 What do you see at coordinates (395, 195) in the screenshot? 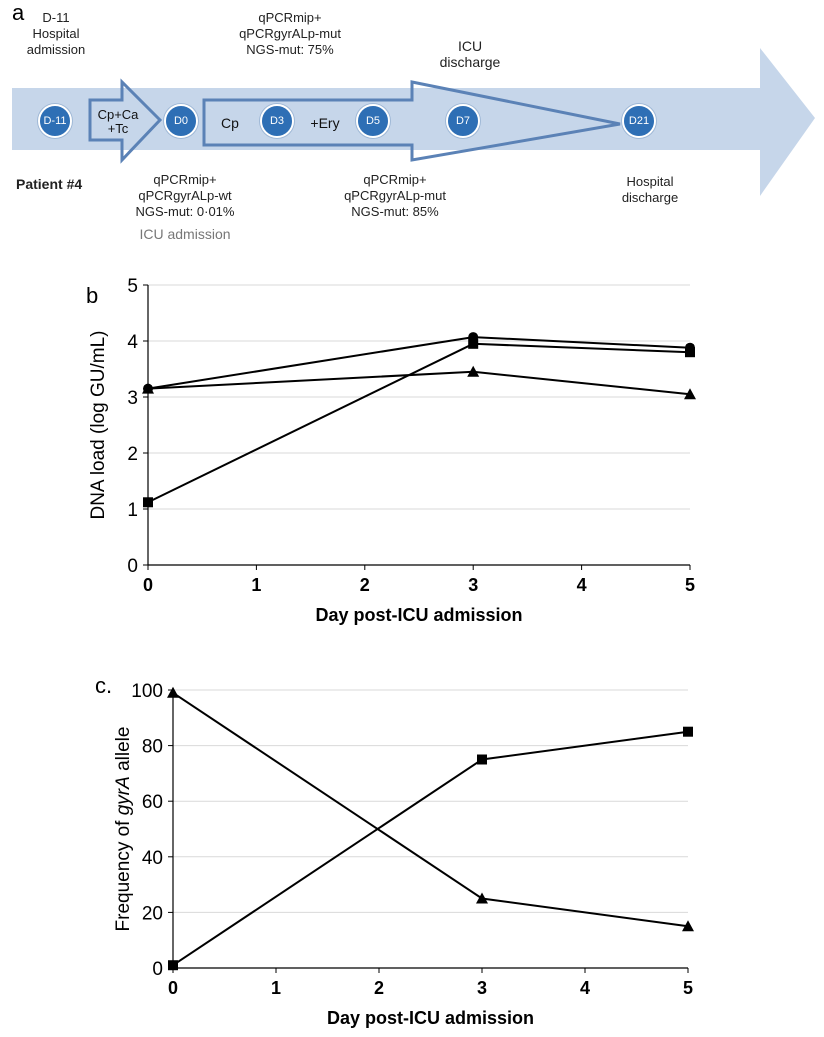
I see `annotation-d5-result: qPCRmip+ qPCRgyrALp-mut NGS-mut: 85%` at bounding box center [395, 195].